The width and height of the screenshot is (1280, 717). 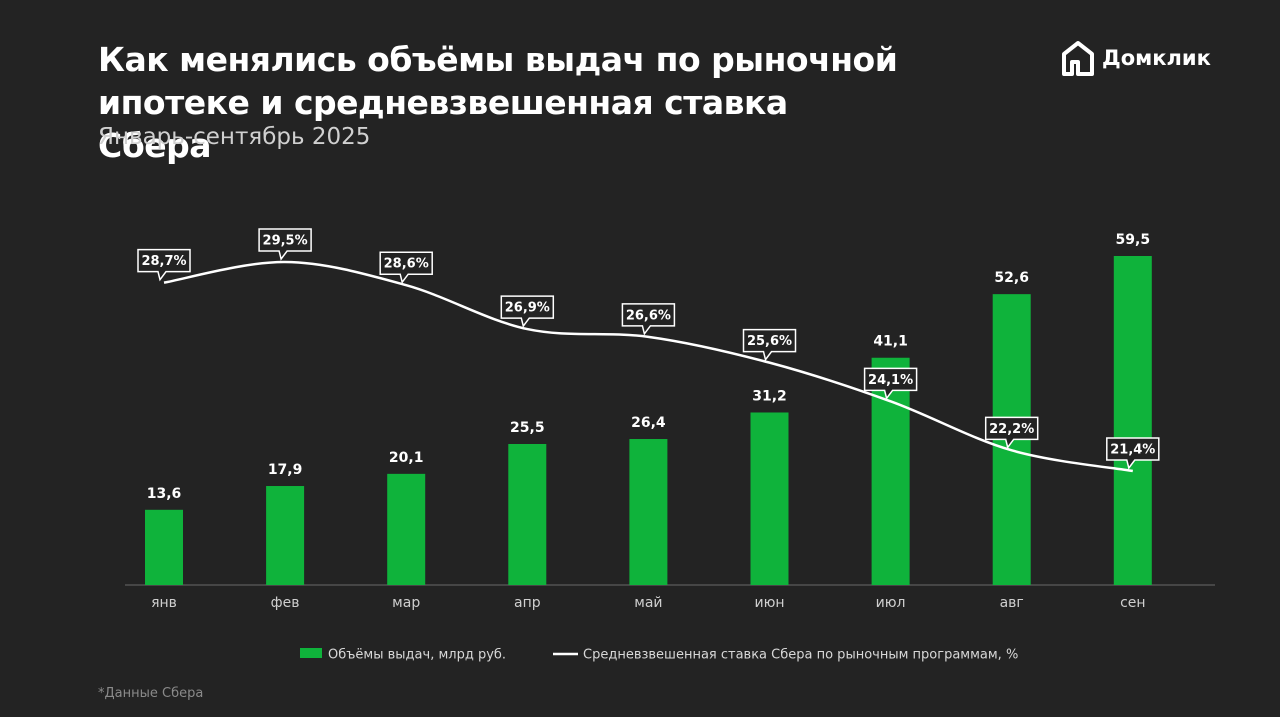 What do you see at coordinates (163, 261) in the screenshot?
I see `line-value-label: 28,7%` at bounding box center [163, 261].